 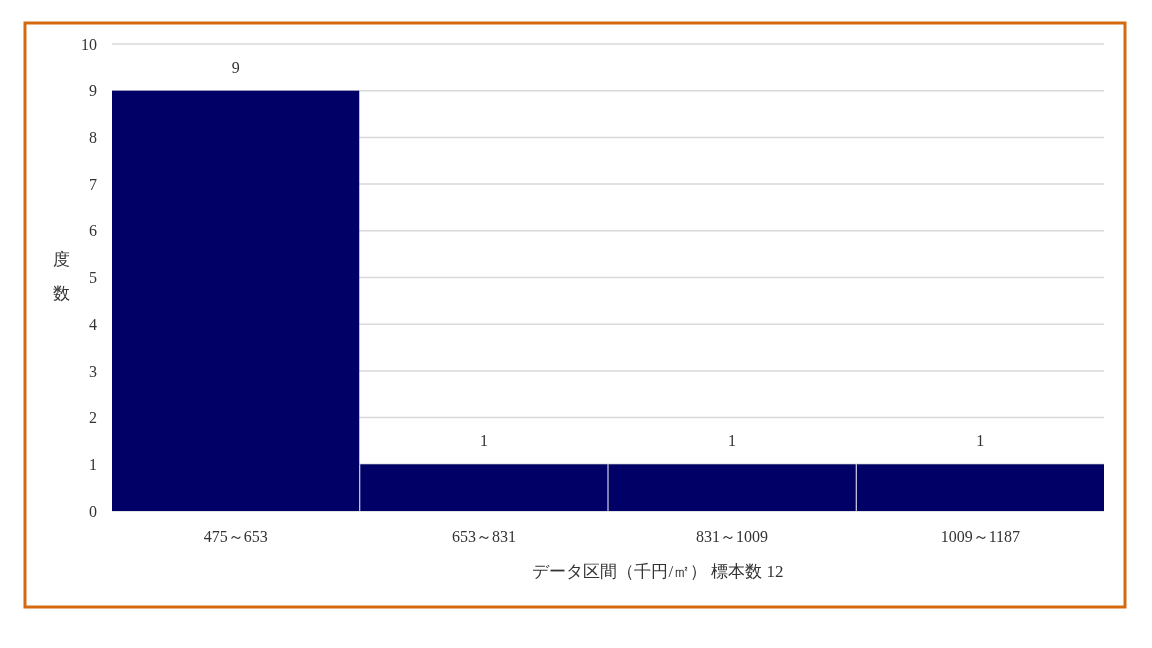 I want to click on y-tick-label: 6, so click(x=93, y=231).